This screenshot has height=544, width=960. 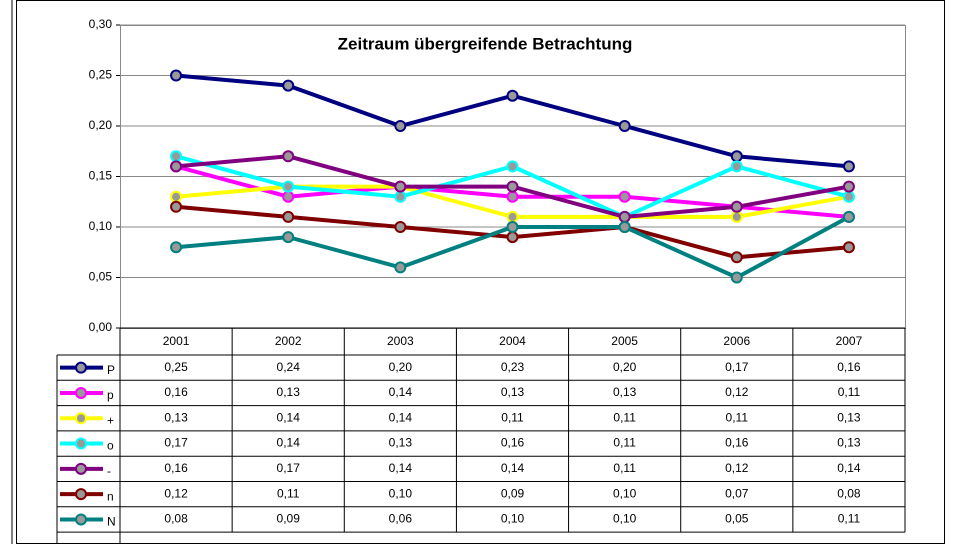 I want to click on legend-label: P, so click(x=111, y=370).